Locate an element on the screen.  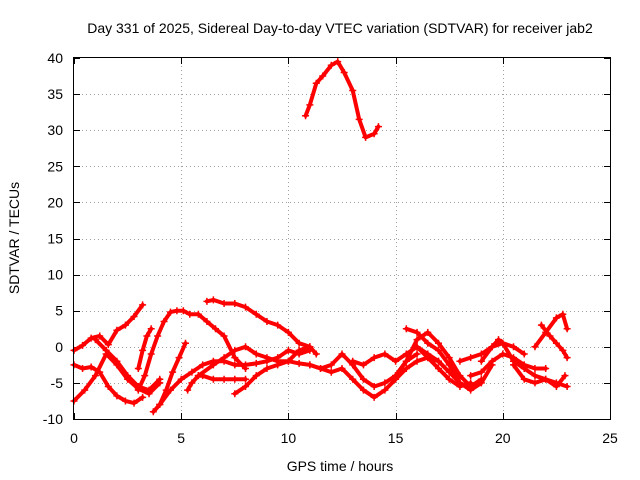
x-tick-label: 25 is located at coordinates (610, 438).